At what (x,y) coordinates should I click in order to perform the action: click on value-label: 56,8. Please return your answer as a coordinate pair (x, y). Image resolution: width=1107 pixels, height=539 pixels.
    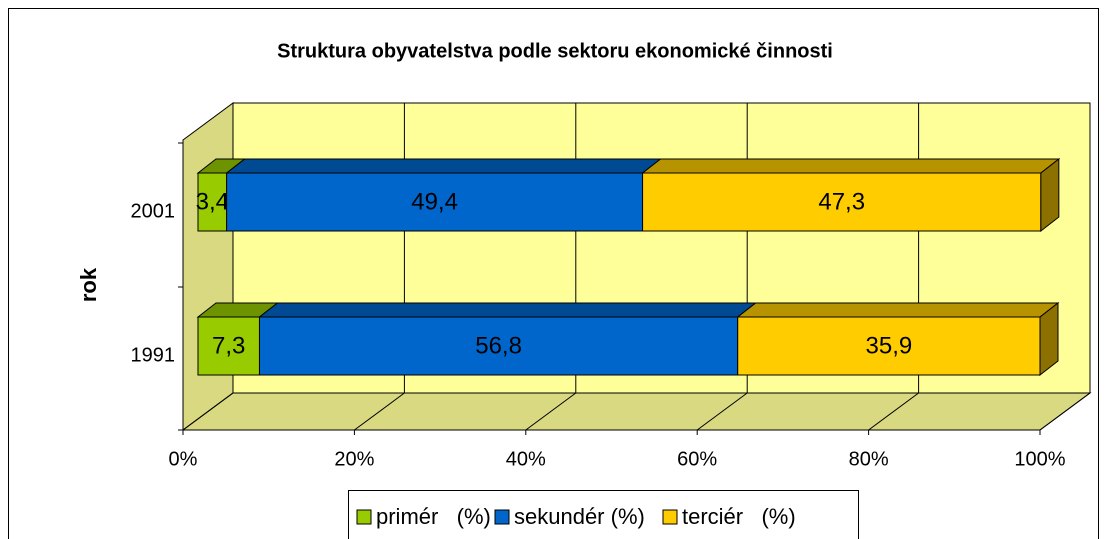
    Looking at the image, I should click on (498, 345).